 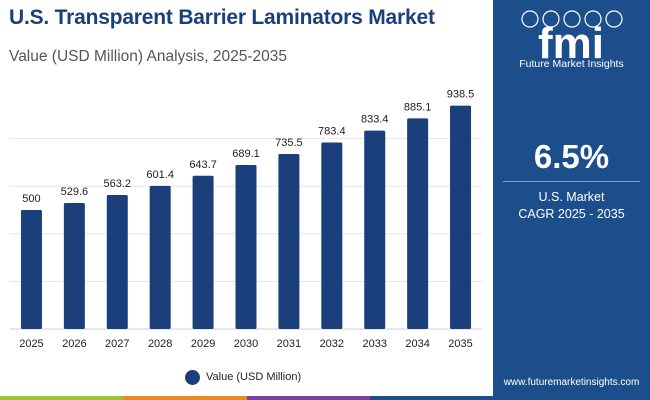 I want to click on x-tick-label-2025: 2025, so click(x=31, y=344).